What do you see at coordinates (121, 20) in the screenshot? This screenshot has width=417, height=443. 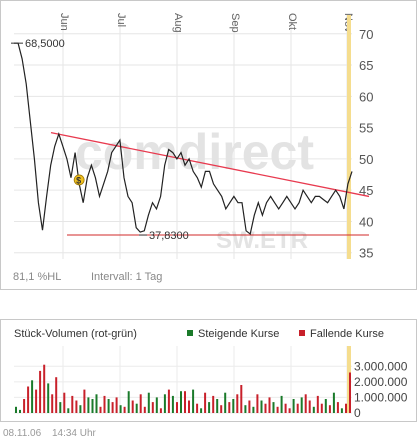 I see `x-tick-label: Jul` at bounding box center [121, 20].